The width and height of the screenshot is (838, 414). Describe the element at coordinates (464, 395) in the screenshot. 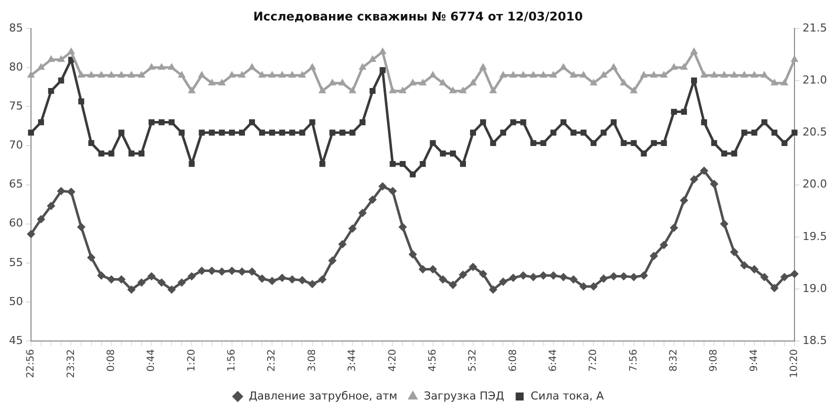

I see `legend-label: Загрузка ПЭД` at that location.